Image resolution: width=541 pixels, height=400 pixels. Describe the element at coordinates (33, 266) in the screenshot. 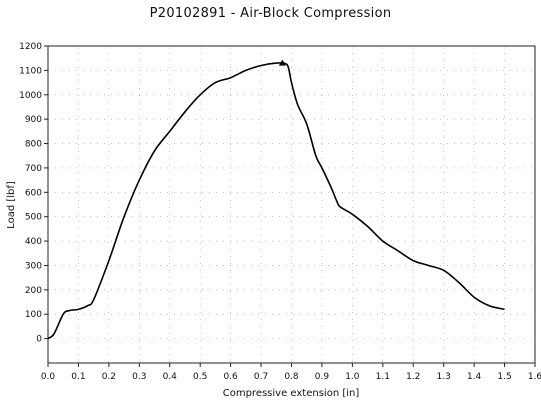

I see `y-tick-label: 300` at that location.